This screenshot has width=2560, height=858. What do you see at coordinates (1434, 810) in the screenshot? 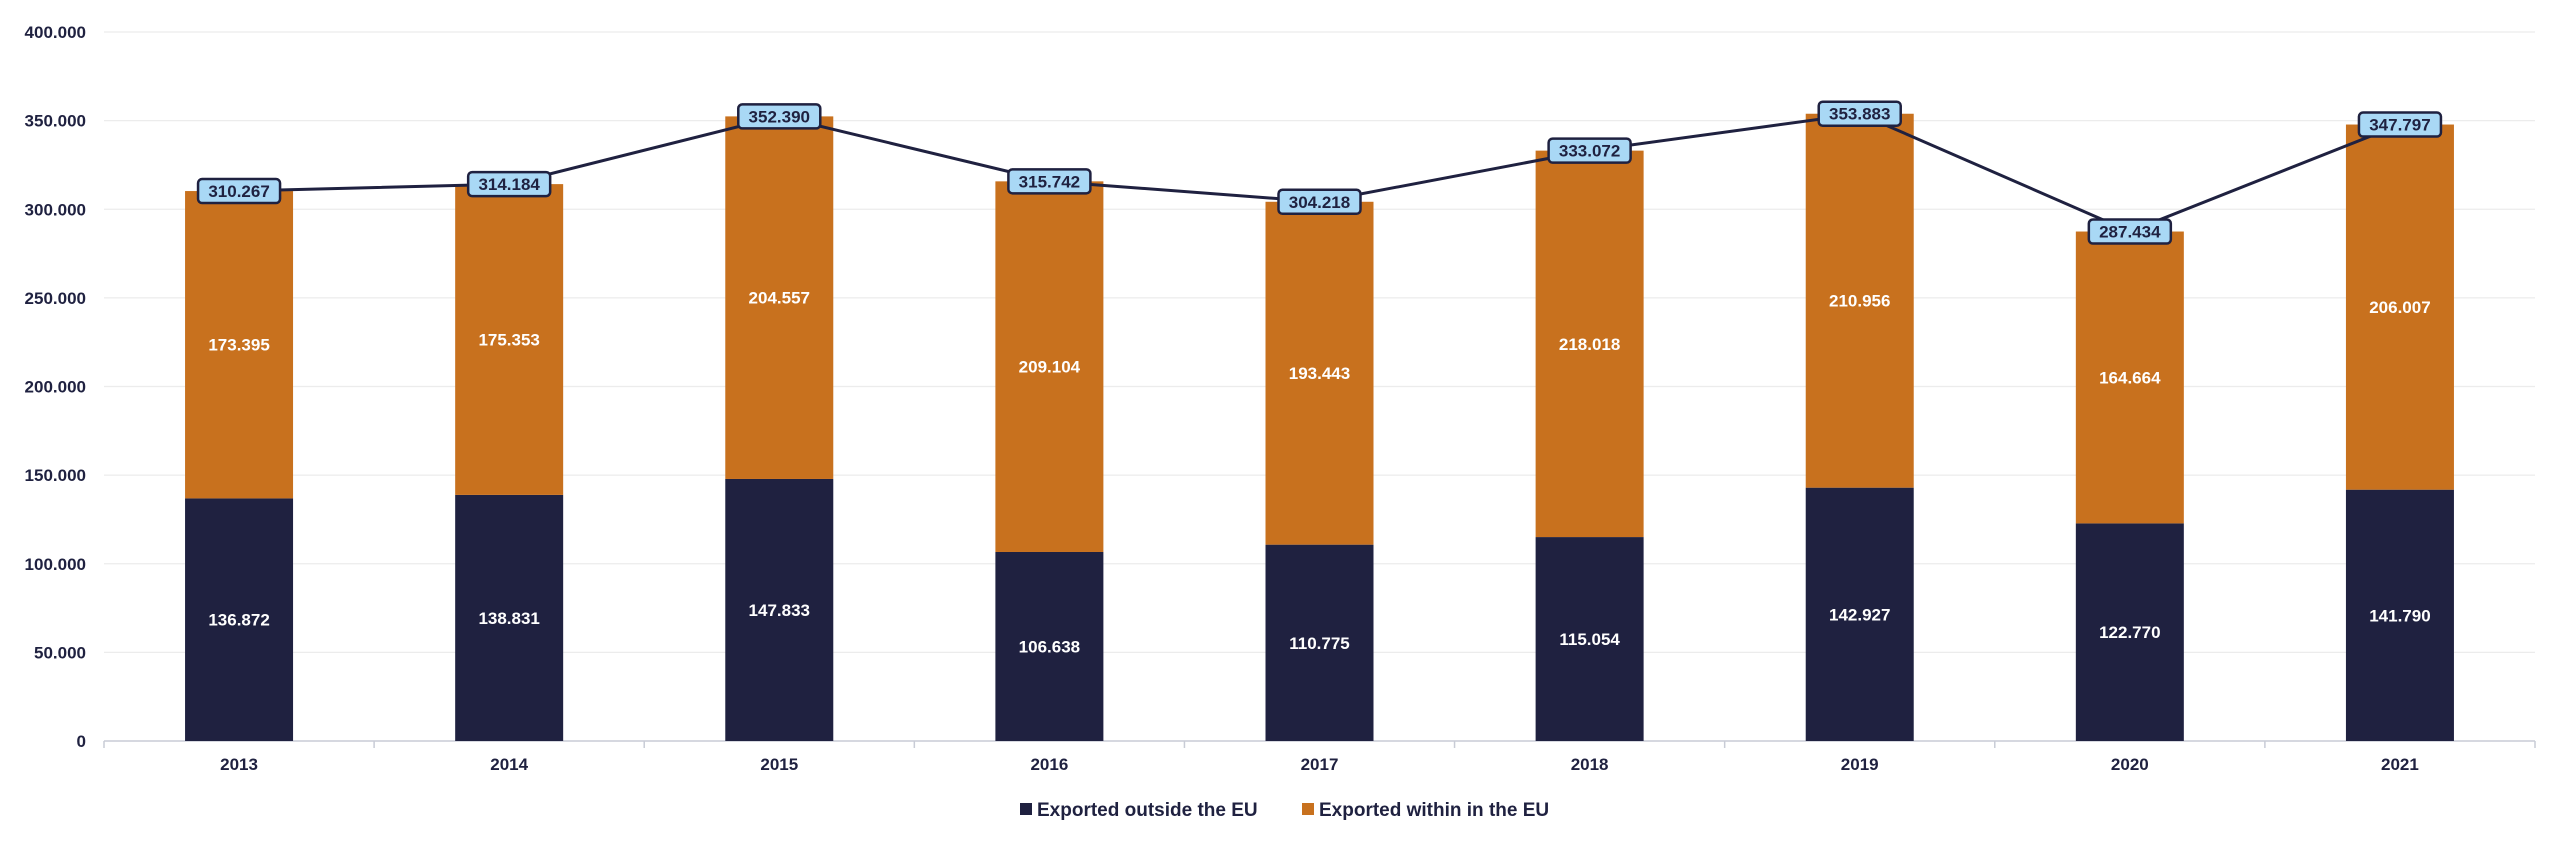
I see `legend-label-within-eu: Exported within in the EU` at bounding box center [1434, 810].